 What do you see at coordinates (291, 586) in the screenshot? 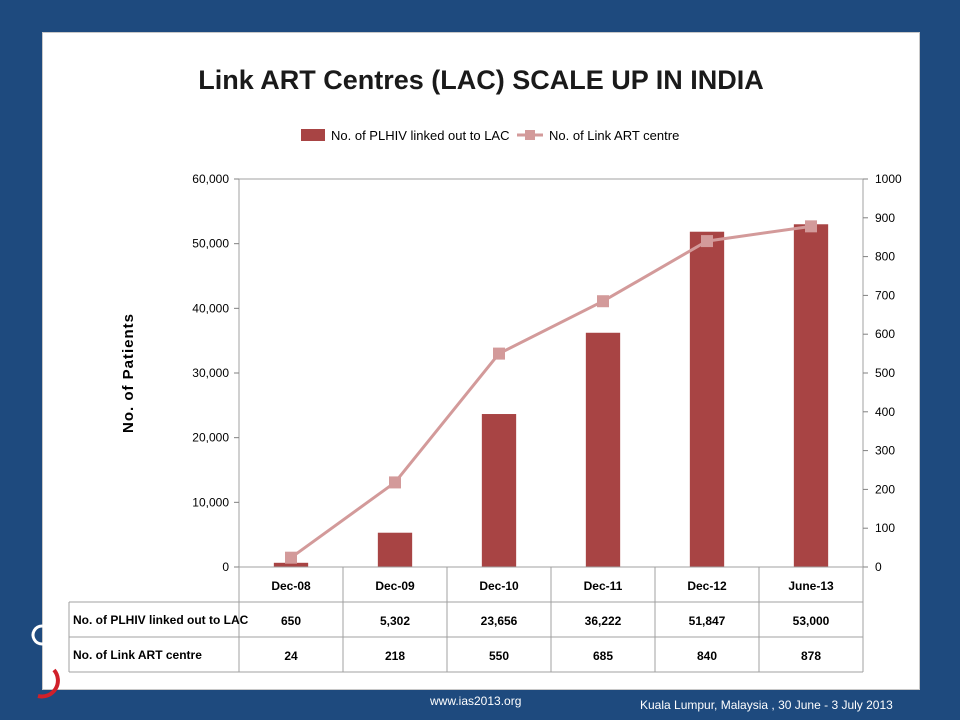
I see `category-label: Dec-08` at bounding box center [291, 586].